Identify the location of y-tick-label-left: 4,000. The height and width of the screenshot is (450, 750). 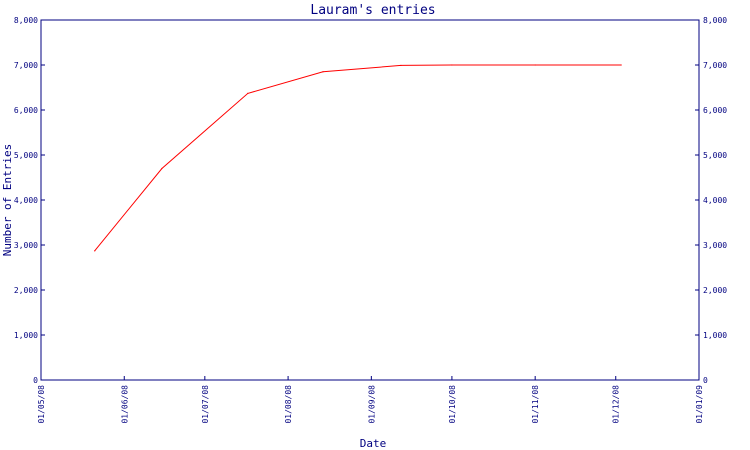
(26, 200).